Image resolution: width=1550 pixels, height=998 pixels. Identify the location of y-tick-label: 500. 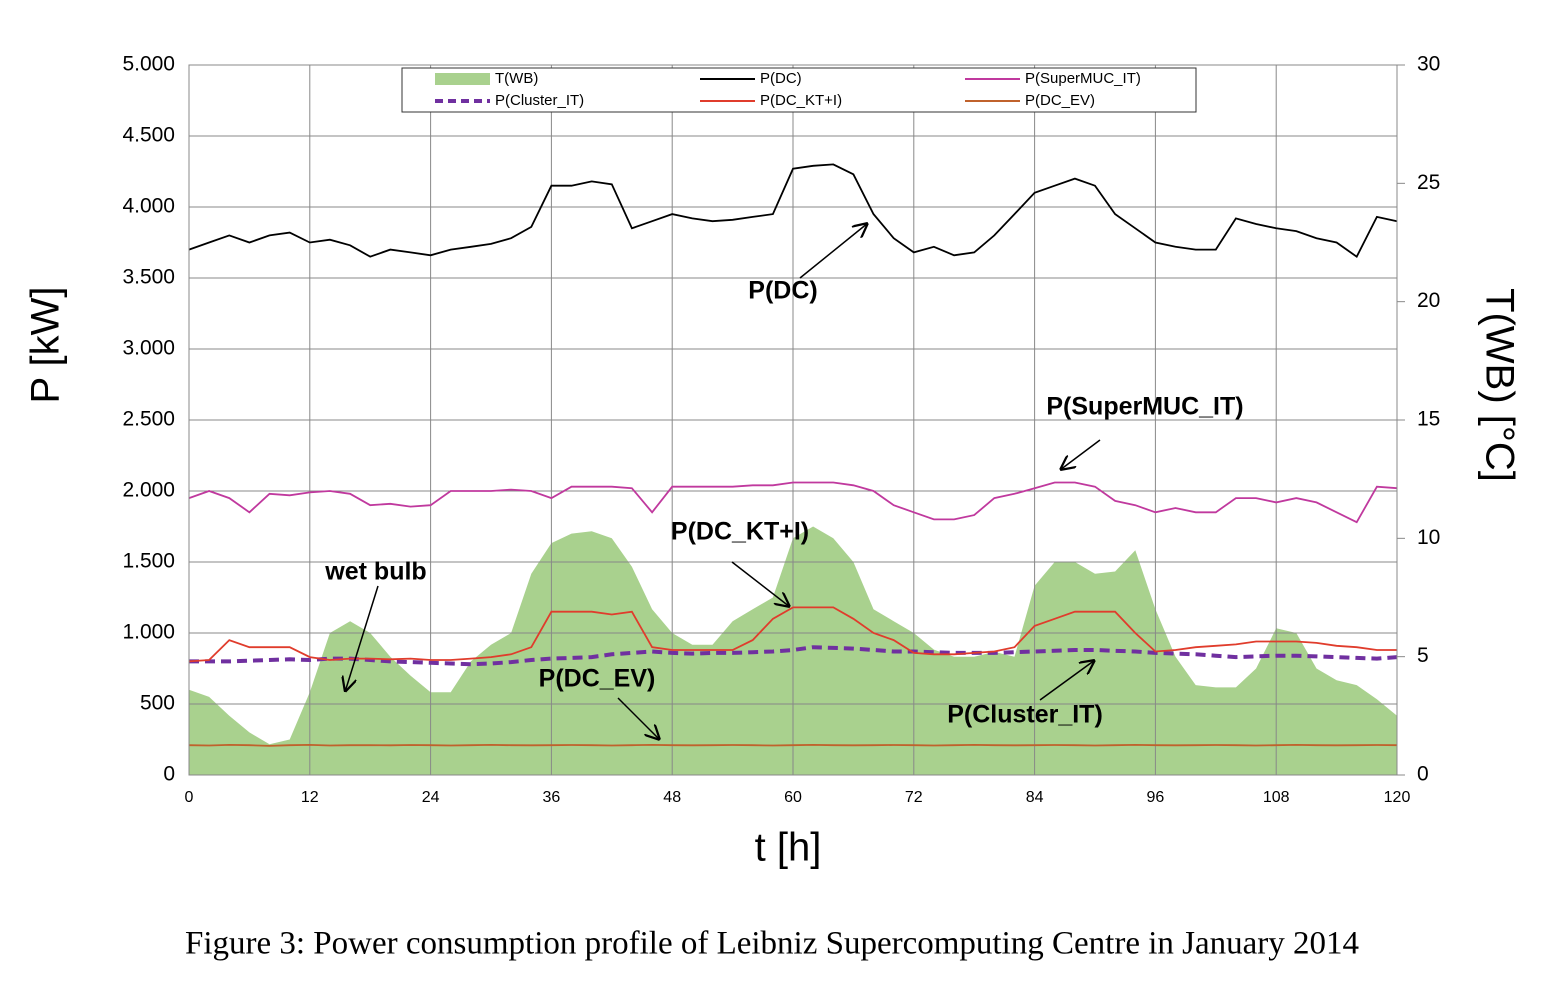
(157, 703).